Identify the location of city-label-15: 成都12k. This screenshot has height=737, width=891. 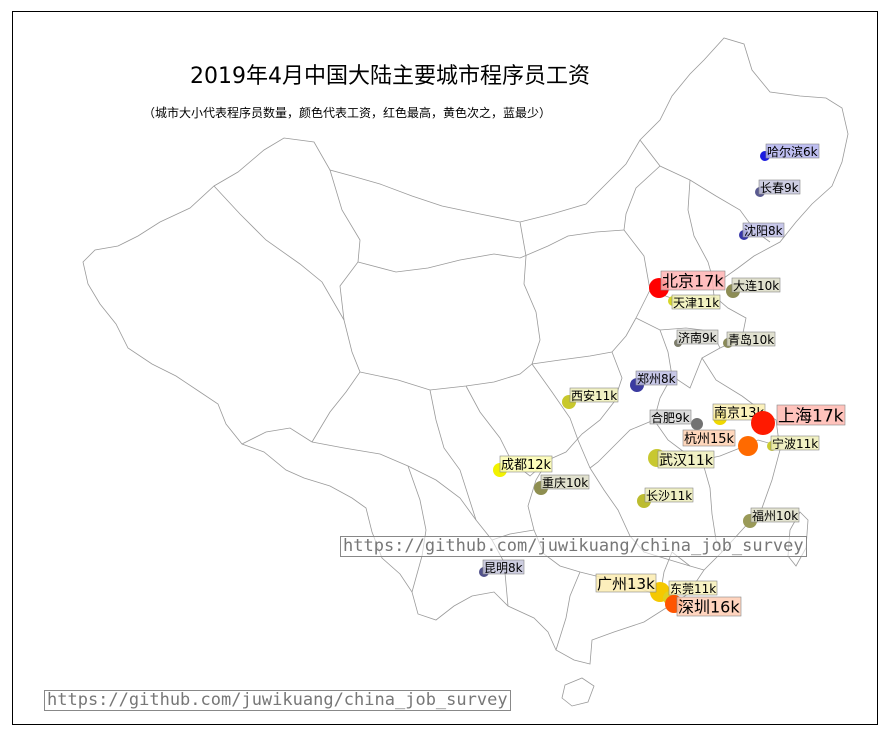
(526, 465).